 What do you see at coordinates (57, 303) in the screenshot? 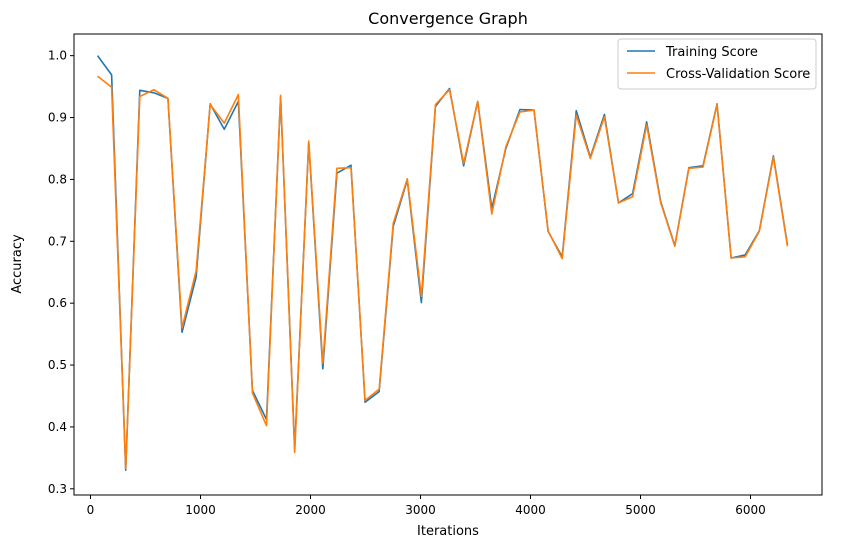
I see `y-tick-label: 0.6` at bounding box center [57, 303].